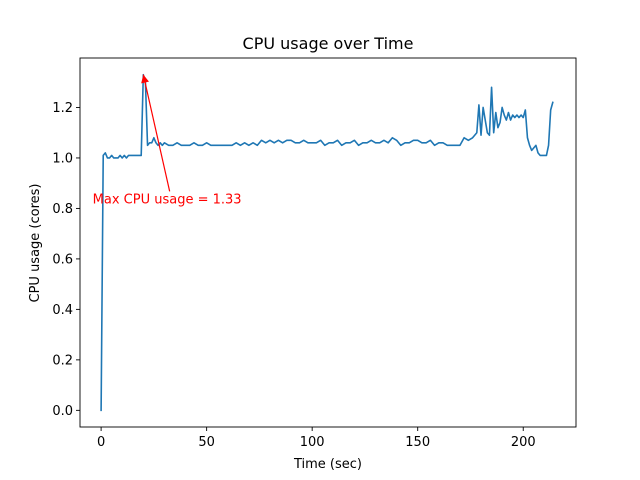 The width and height of the screenshot is (640, 480). What do you see at coordinates (417, 442) in the screenshot?
I see `x-tick-label: 150` at bounding box center [417, 442].